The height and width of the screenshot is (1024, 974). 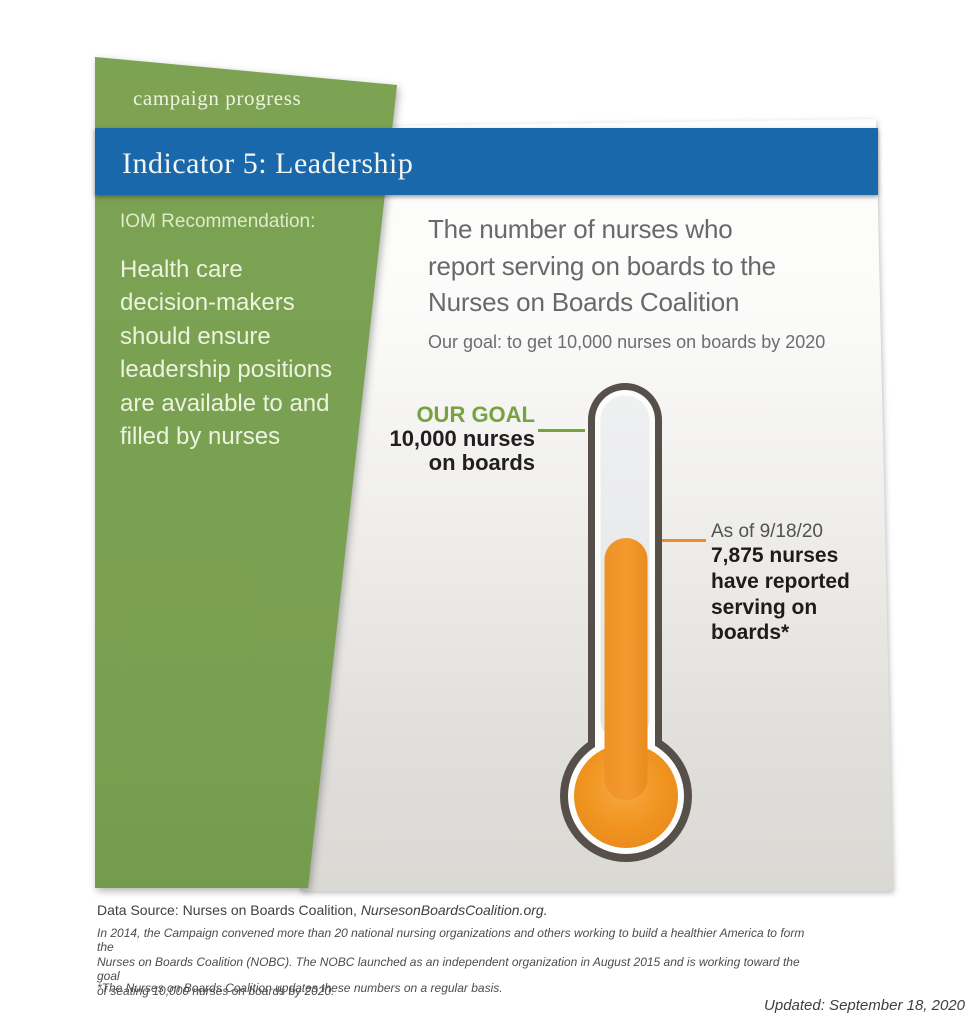 I want to click on goal-value: 10,000 nurses on boards, so click(x=462, y=450).